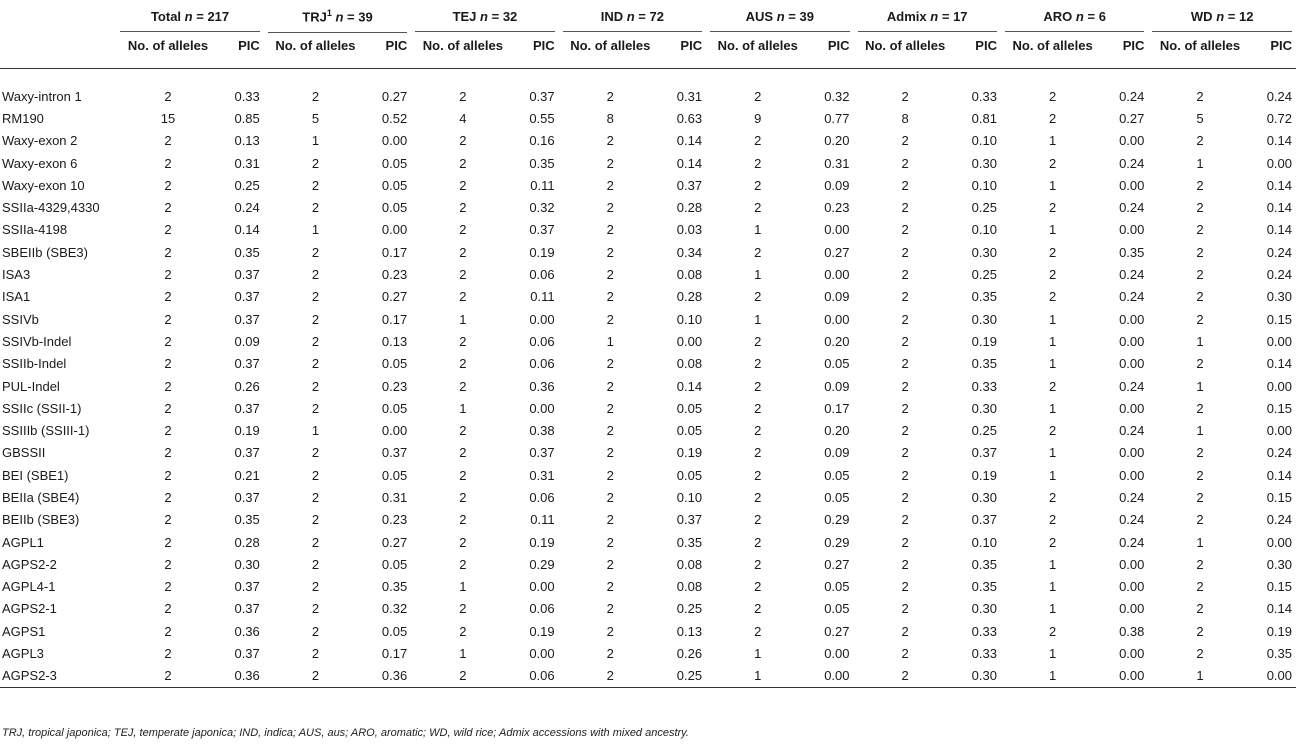 The image size is (1296, 745). What do you see at coordinates (837, 208) in the screenshot?
I see `pic-value: 0.23` at bounding box center [837, 208].